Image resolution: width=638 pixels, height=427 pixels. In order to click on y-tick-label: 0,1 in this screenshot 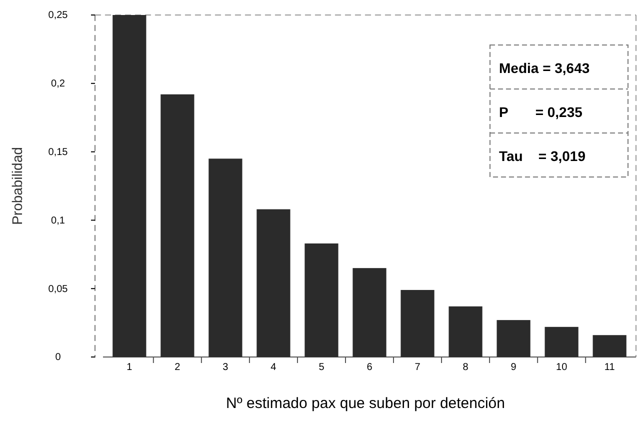, I will do `click(58, 220)`.